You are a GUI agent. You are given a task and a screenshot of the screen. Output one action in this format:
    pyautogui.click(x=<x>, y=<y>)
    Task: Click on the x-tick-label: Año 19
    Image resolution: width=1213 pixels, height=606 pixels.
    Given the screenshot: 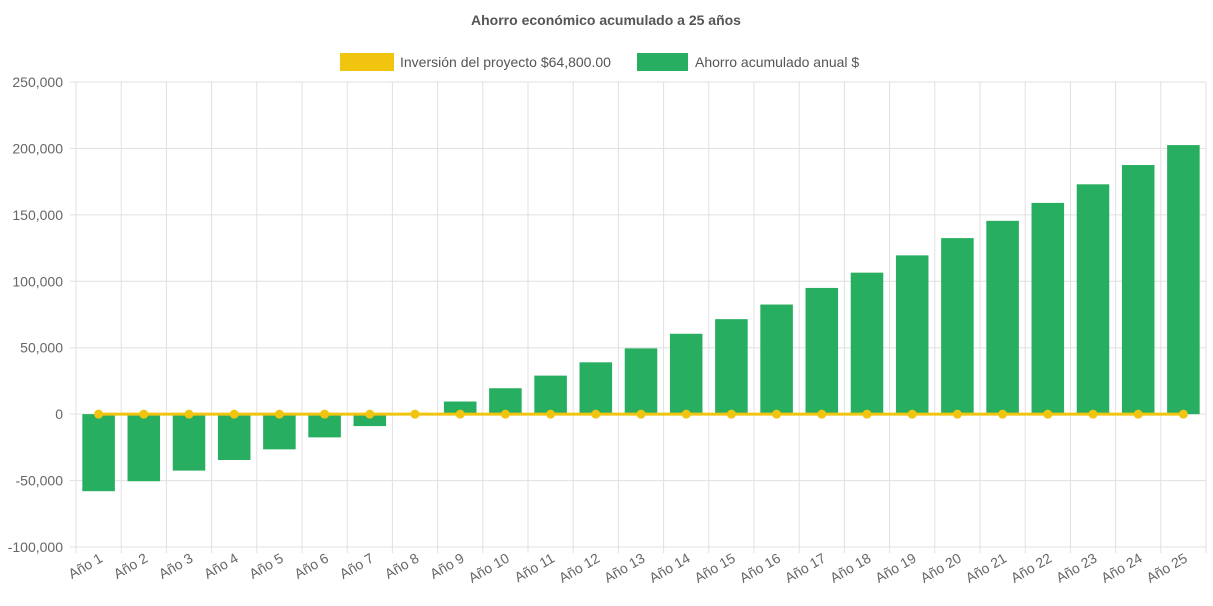 What is the action you would take?
    pyautogui.click(x=895, y=568)
    